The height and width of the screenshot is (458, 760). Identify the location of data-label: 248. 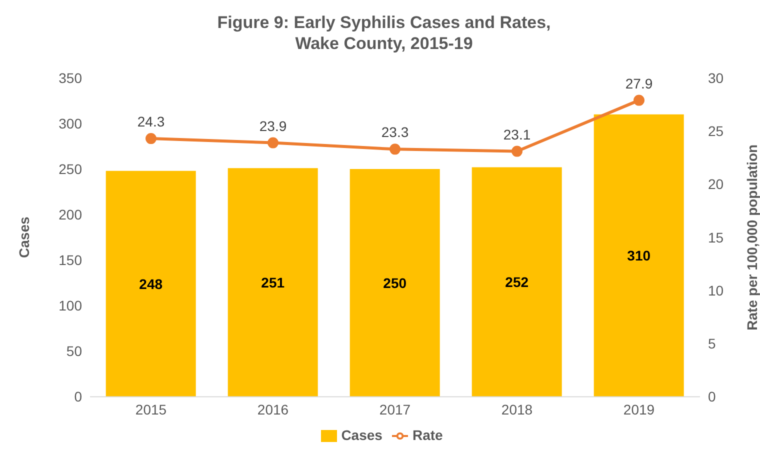
(151, 284).